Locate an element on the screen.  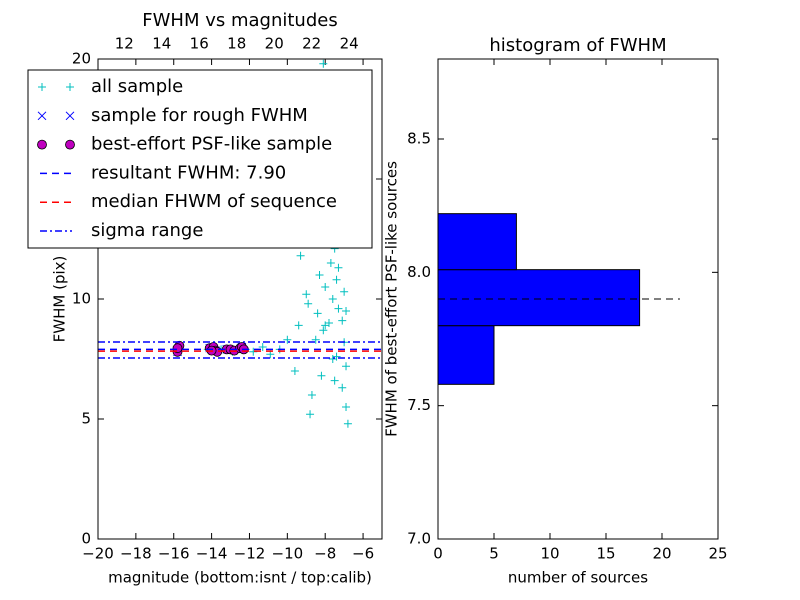
x-tick-label: 15 is located at coordinates (605, 554).